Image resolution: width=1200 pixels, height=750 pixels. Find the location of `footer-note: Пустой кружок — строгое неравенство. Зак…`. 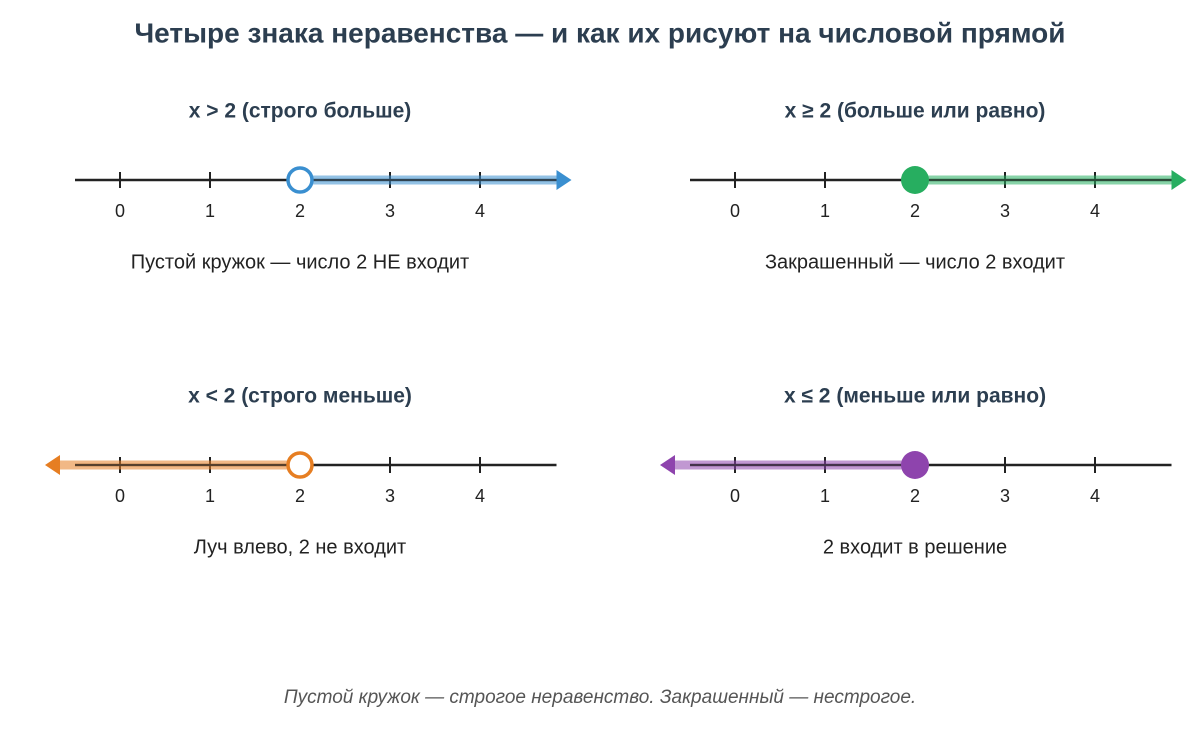

footer-note: Пустой кружок — строгое неравенство. Зак… is located at coordinates (600, 697).